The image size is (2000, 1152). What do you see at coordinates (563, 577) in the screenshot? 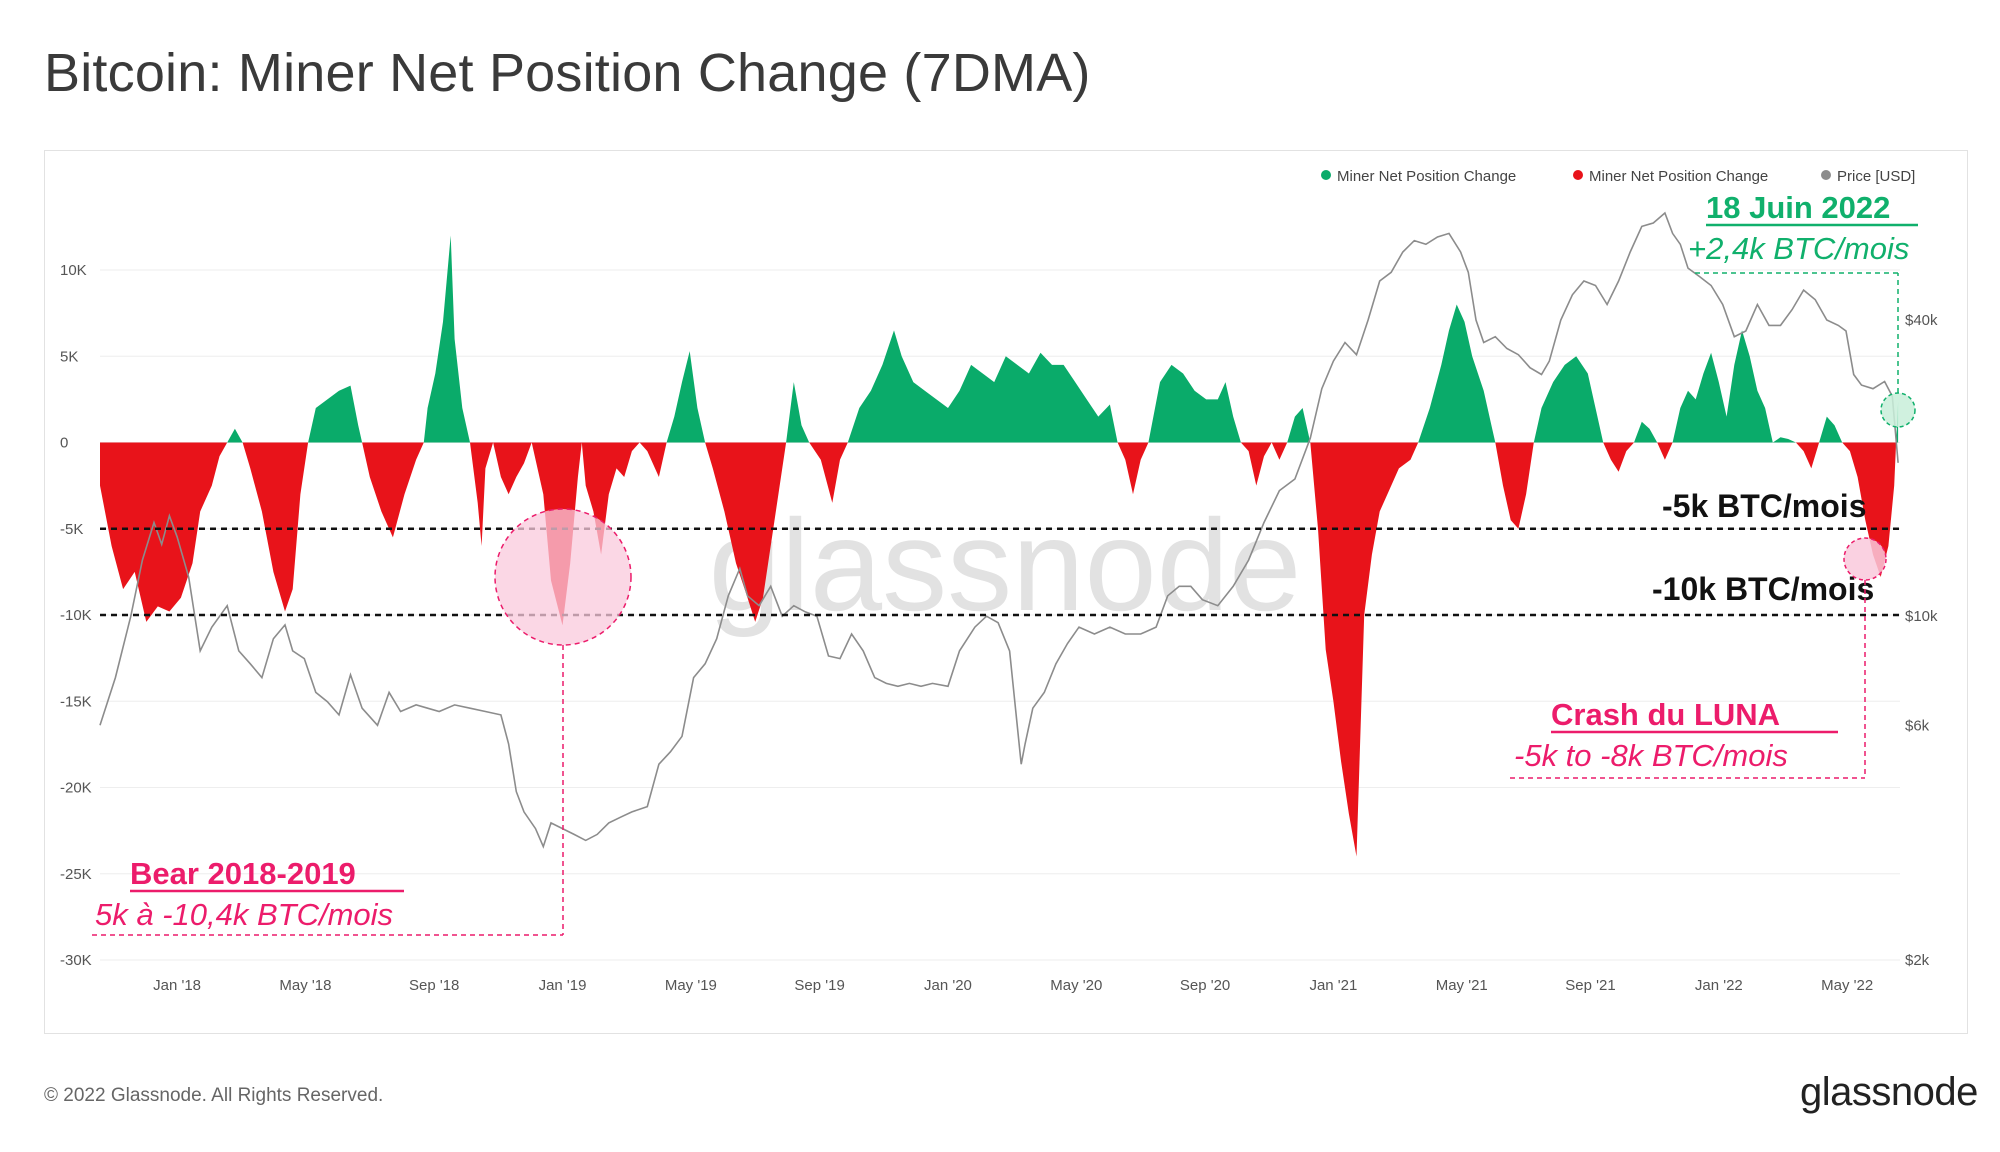
I see `bear-highlight-circle` at bounding box center [563, 577].